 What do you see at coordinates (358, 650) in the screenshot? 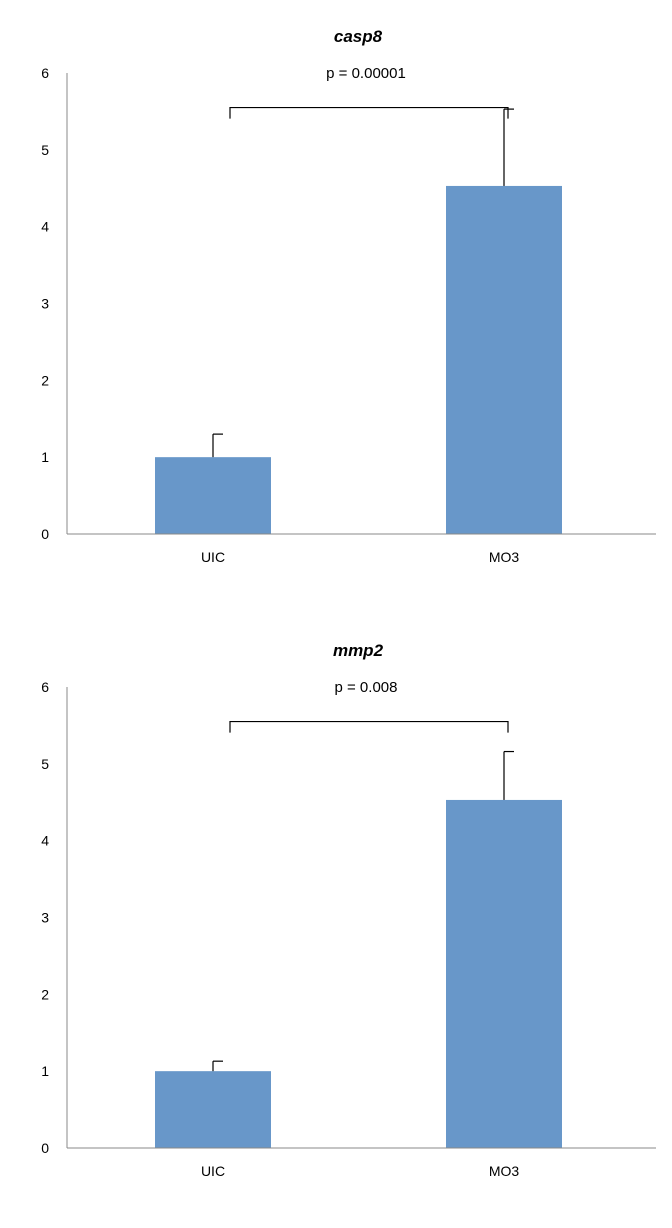
I see `chart-title: mmp2` at bounding box center [358, 650].